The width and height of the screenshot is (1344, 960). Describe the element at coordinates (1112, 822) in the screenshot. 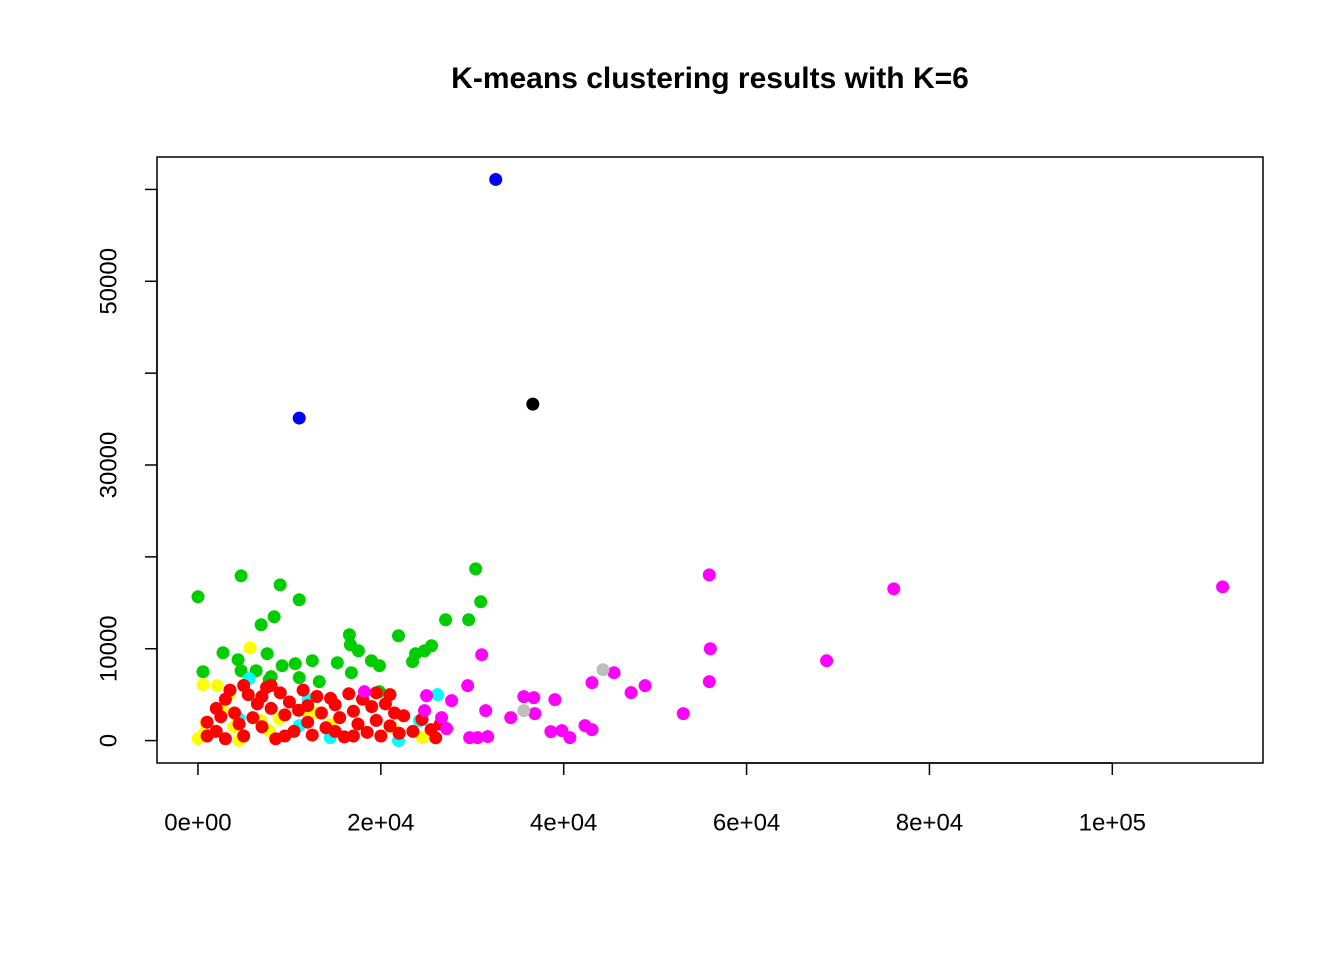

I see `x-tick-label: 1e+05` at that location.